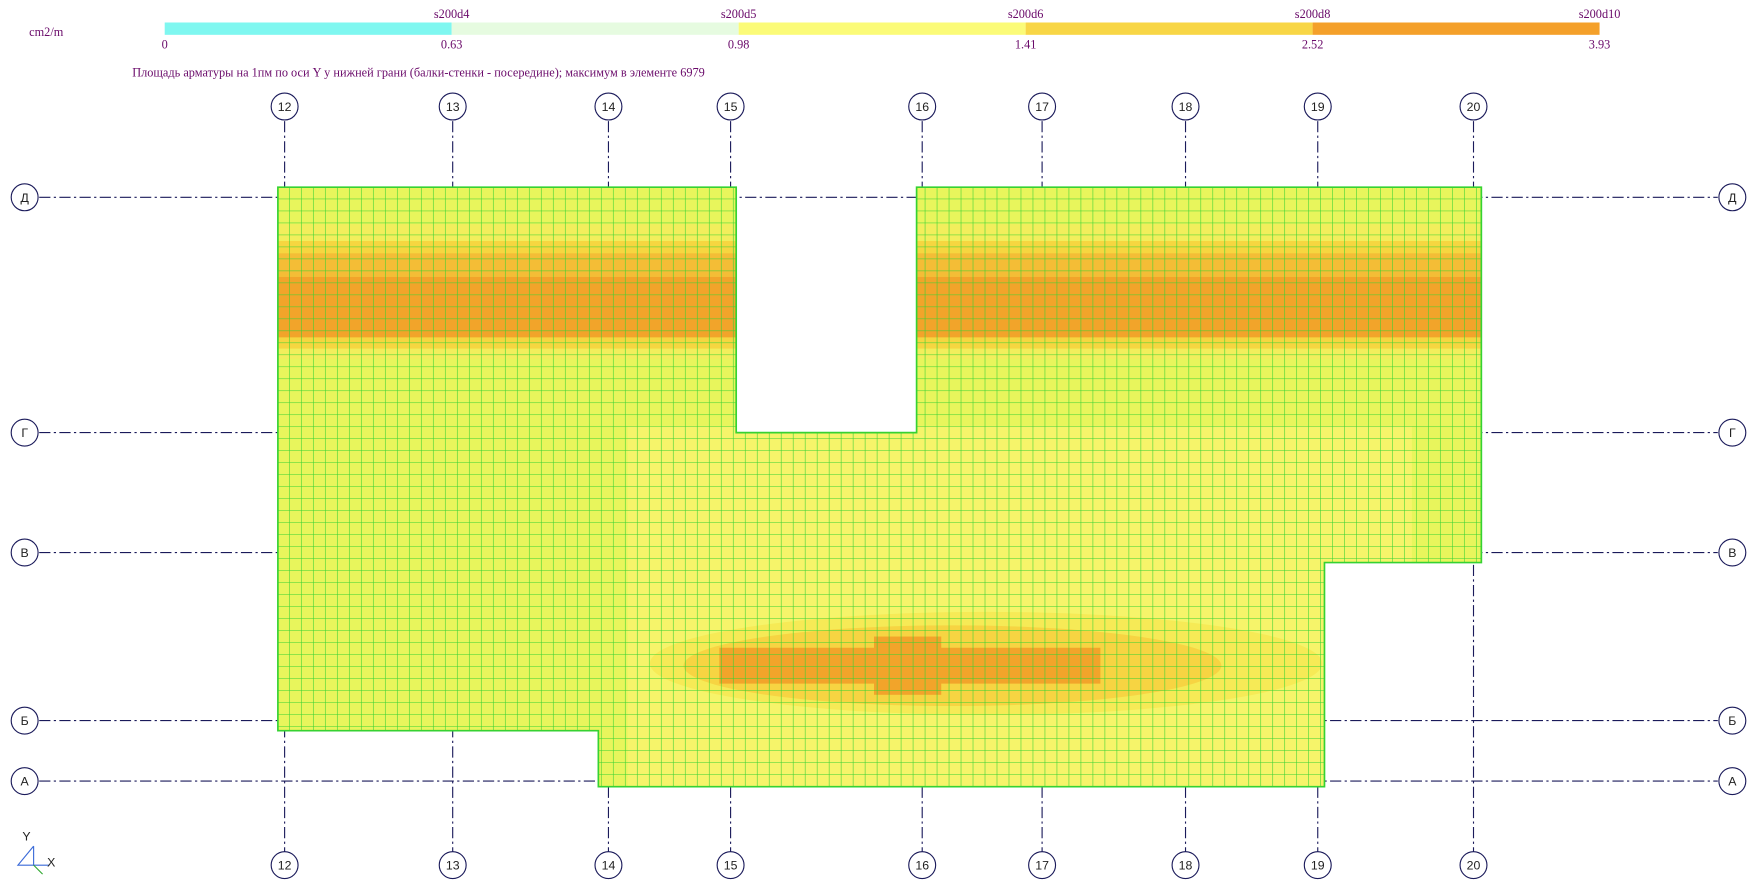  I want to click on legend-value: 0, so click(165, 44).